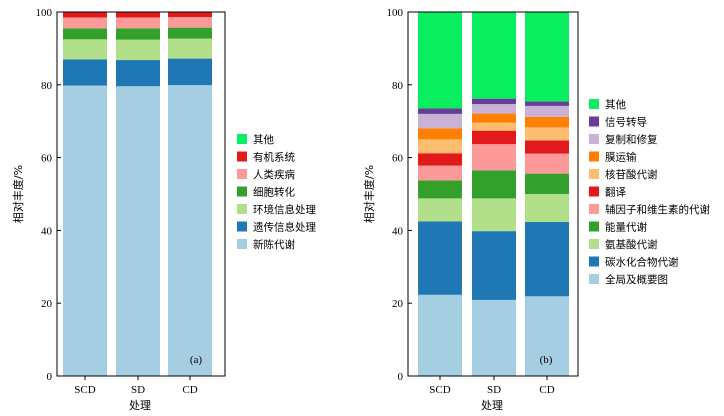 The height and width of the screenshot is (416, 724). What do you see at coordinates (621, 157) in the screenshot?
I see `legend-label: 膜运输` at bounding box center [621, 157].